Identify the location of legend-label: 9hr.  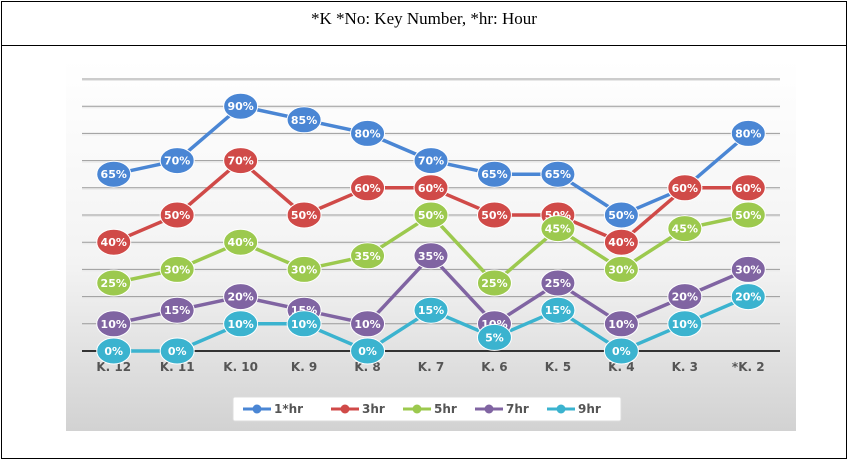
(589, 409).